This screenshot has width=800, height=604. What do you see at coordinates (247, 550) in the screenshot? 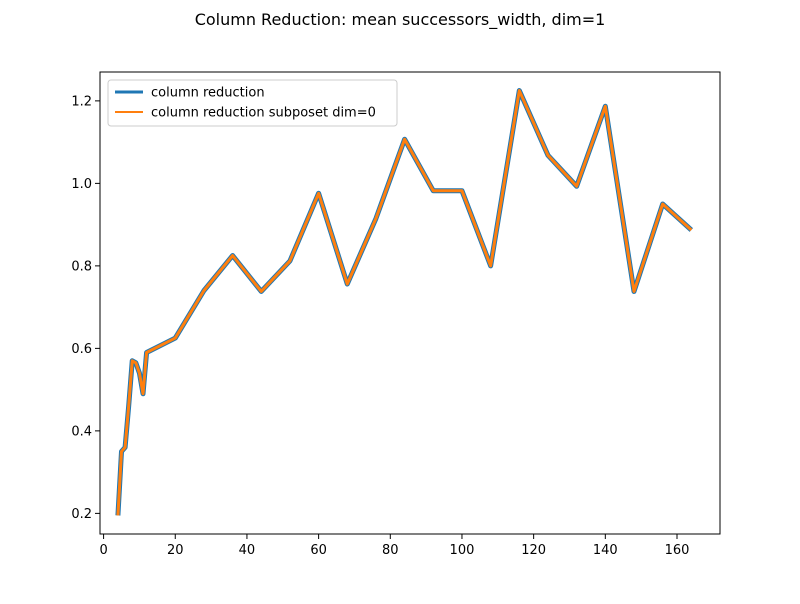
I see `x-tick-label: 40` at bounding box center [247, 550].